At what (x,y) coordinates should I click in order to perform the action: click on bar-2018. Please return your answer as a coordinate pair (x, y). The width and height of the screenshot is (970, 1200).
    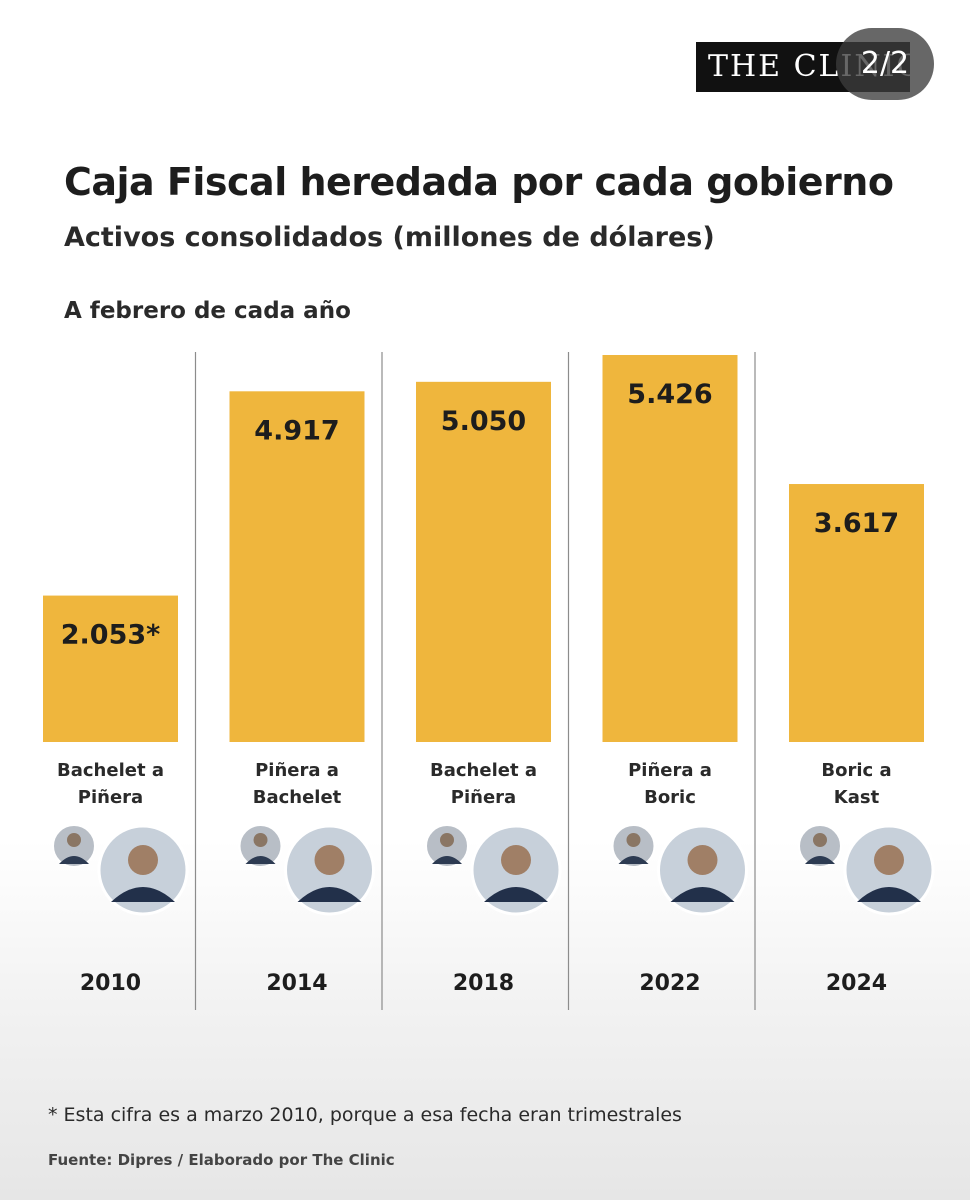
    Looking at the image, I should click on (483, 561).